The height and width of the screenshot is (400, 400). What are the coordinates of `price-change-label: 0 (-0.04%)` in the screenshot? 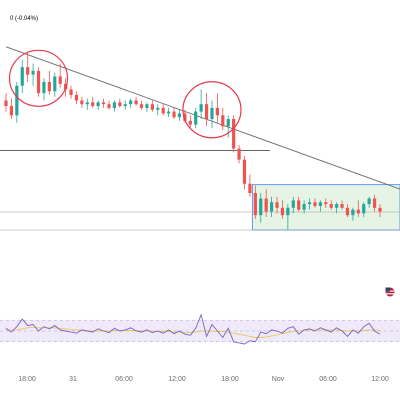 It's located at (24, 19).